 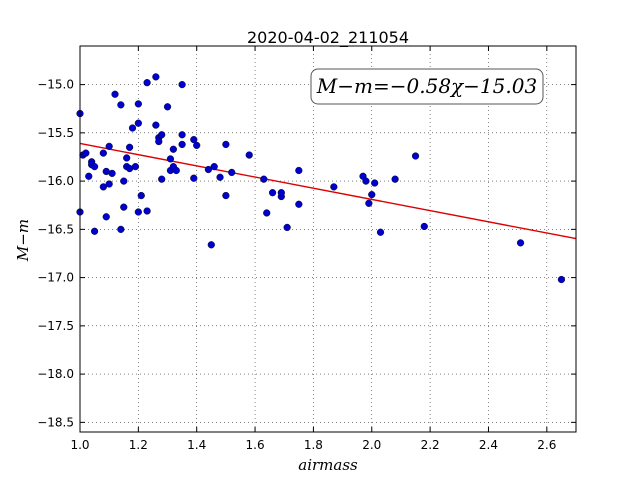 I want to click on x-tick-label: 2.6, so click(x=546, y=445).